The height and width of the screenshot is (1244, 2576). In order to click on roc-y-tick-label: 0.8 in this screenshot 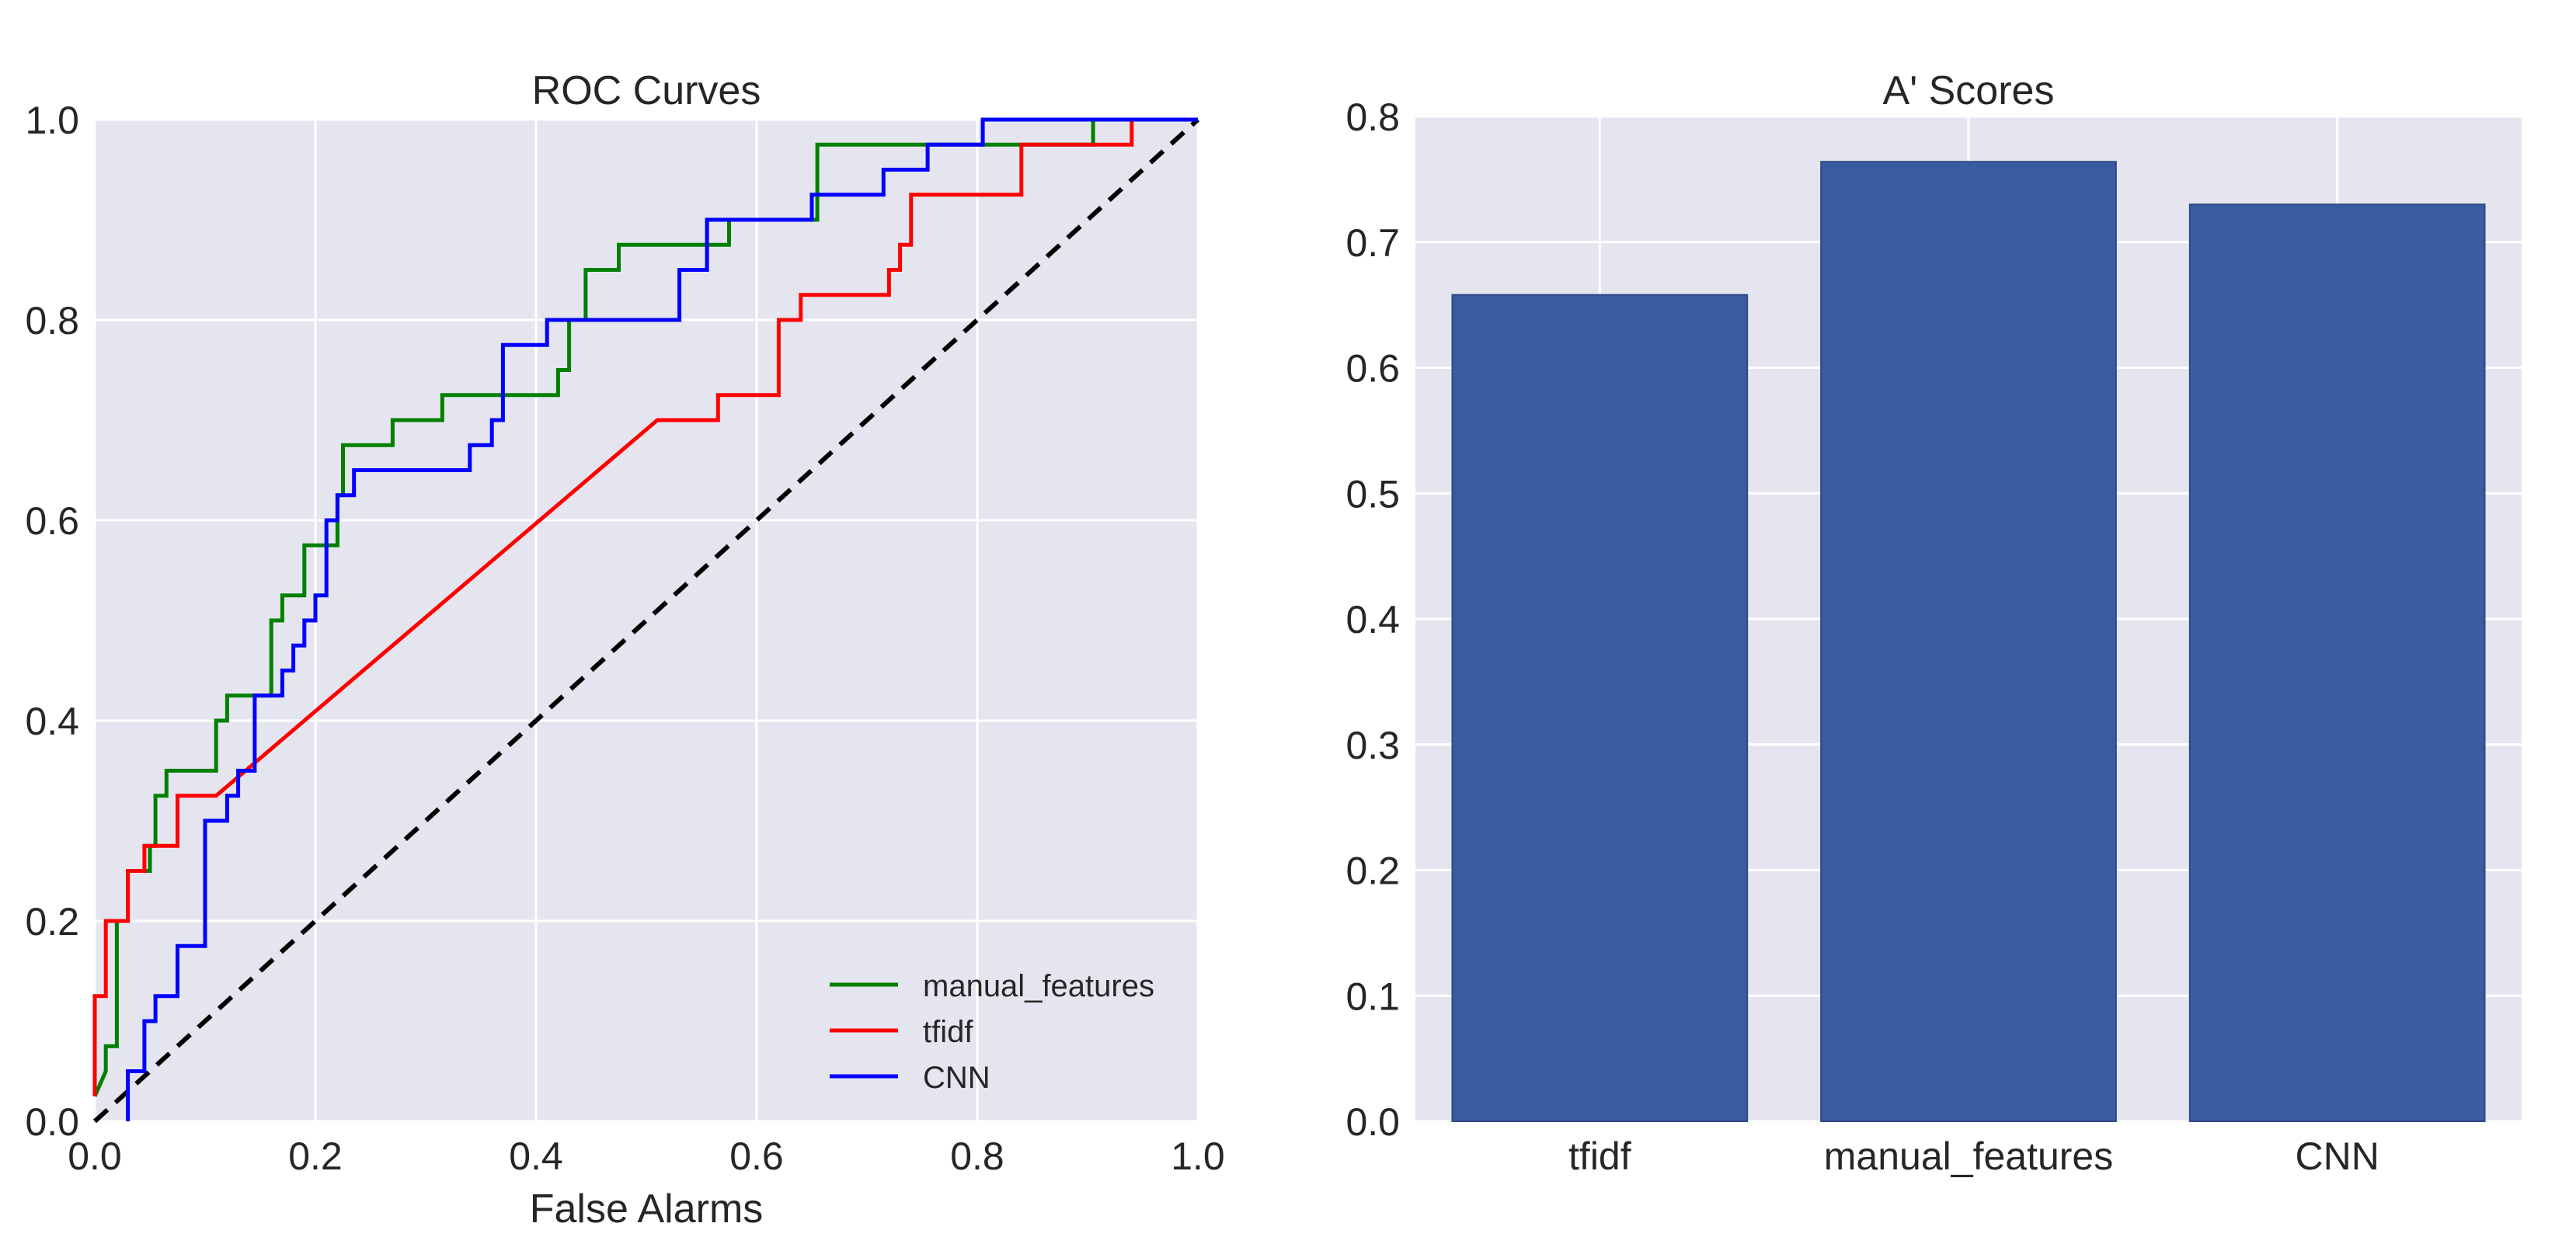, I will do `click(52, 320)`.